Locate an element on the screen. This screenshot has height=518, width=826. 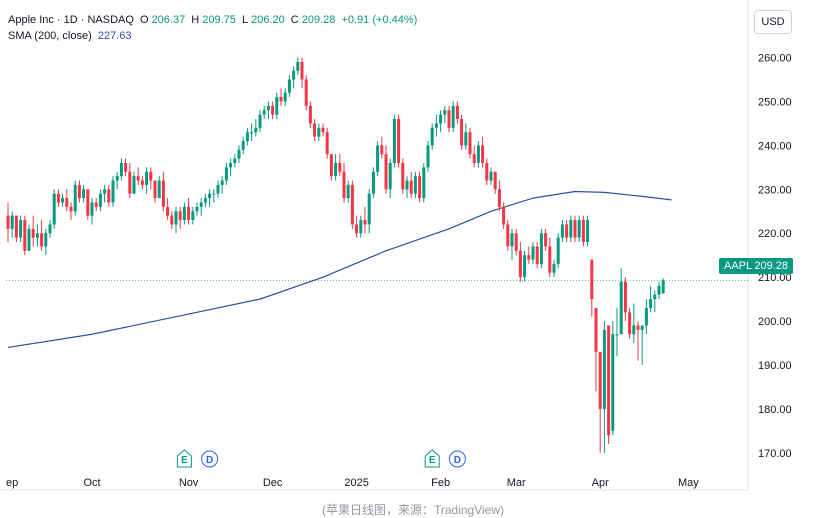
low-label: L is located at coordinates (245, 20).